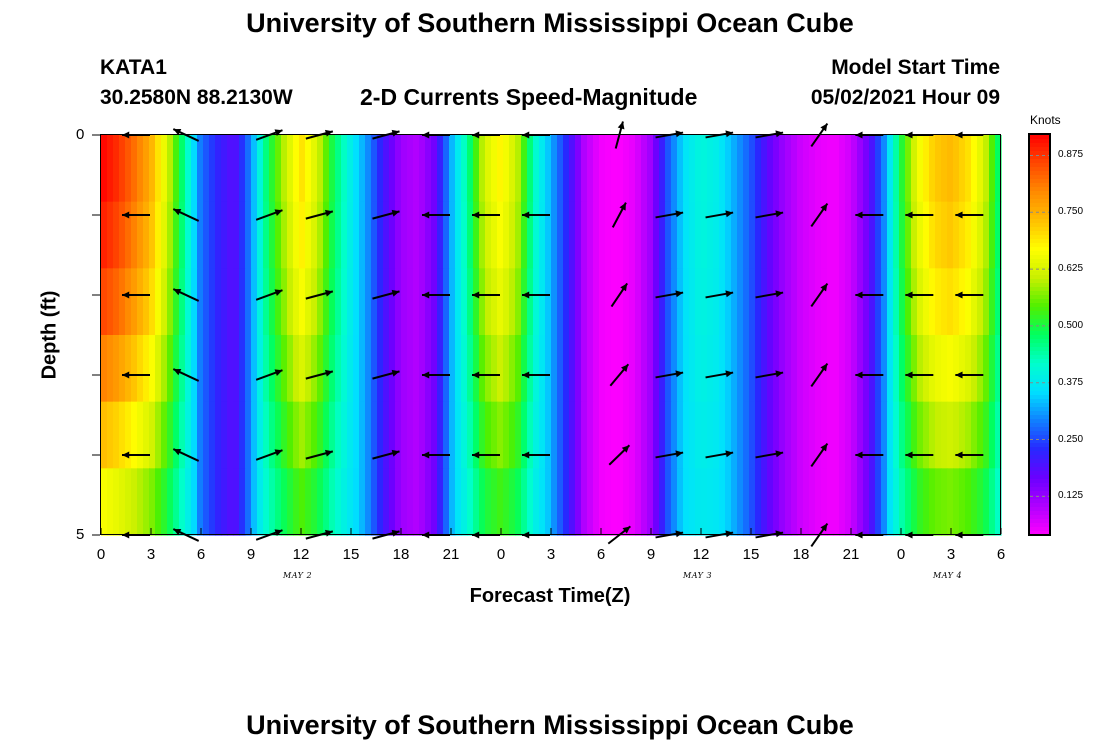  Describe the element at coordinates (951, 554) in the screenshot. I see `x-tick-label: 3` at that location.